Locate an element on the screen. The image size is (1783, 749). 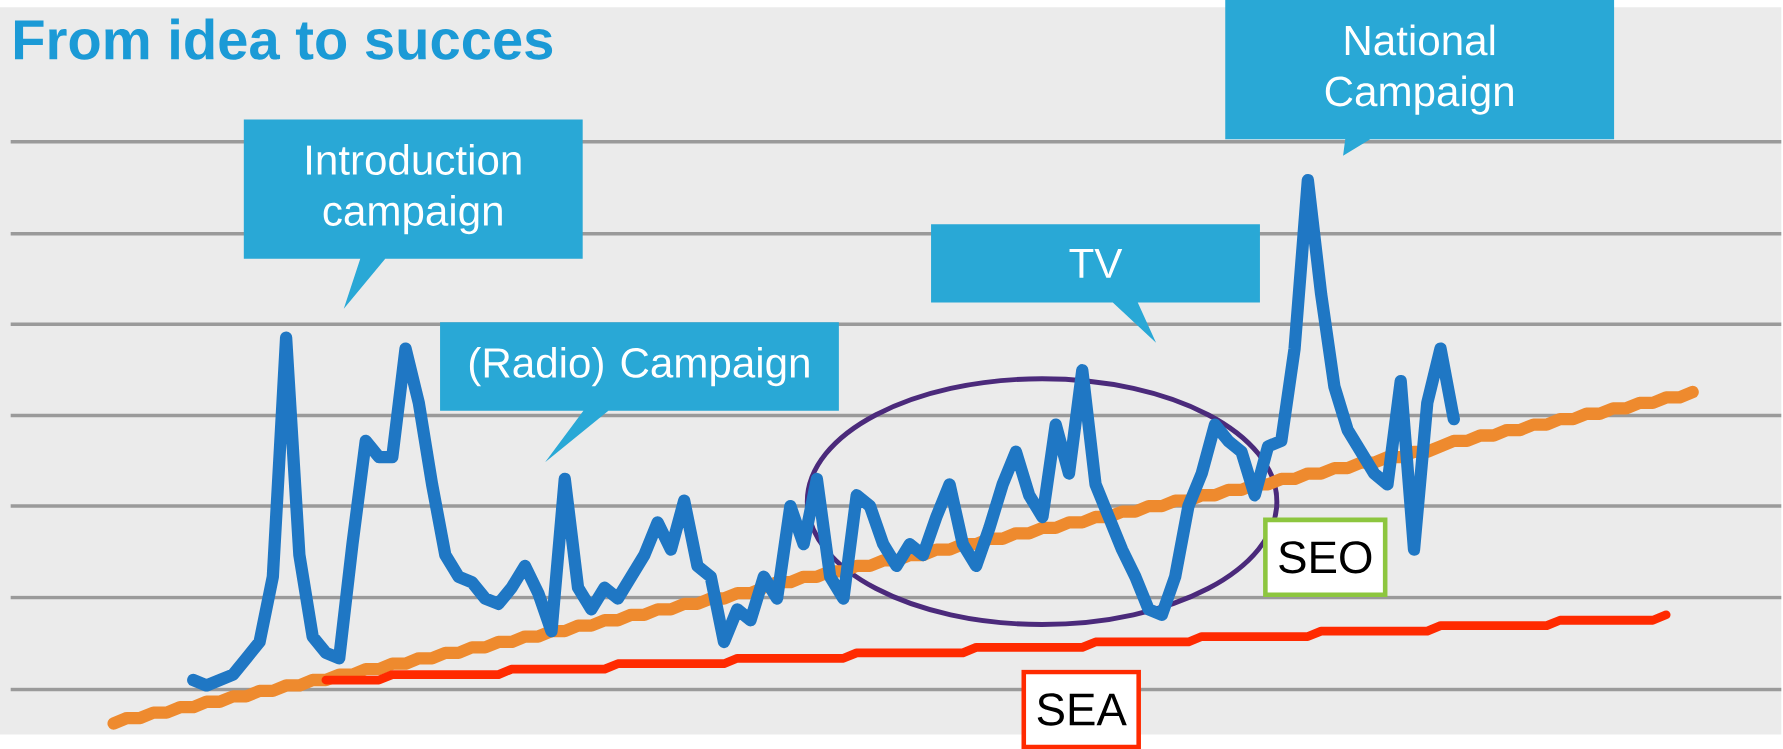
text: National Campaign is located at coordinates (1419, 69).